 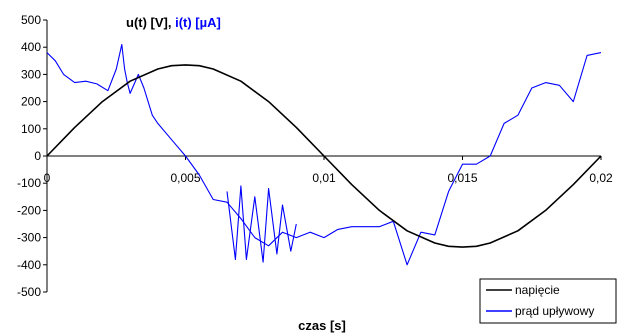 I want to click on y-tick-label: 0, so click(x=37, y=156).